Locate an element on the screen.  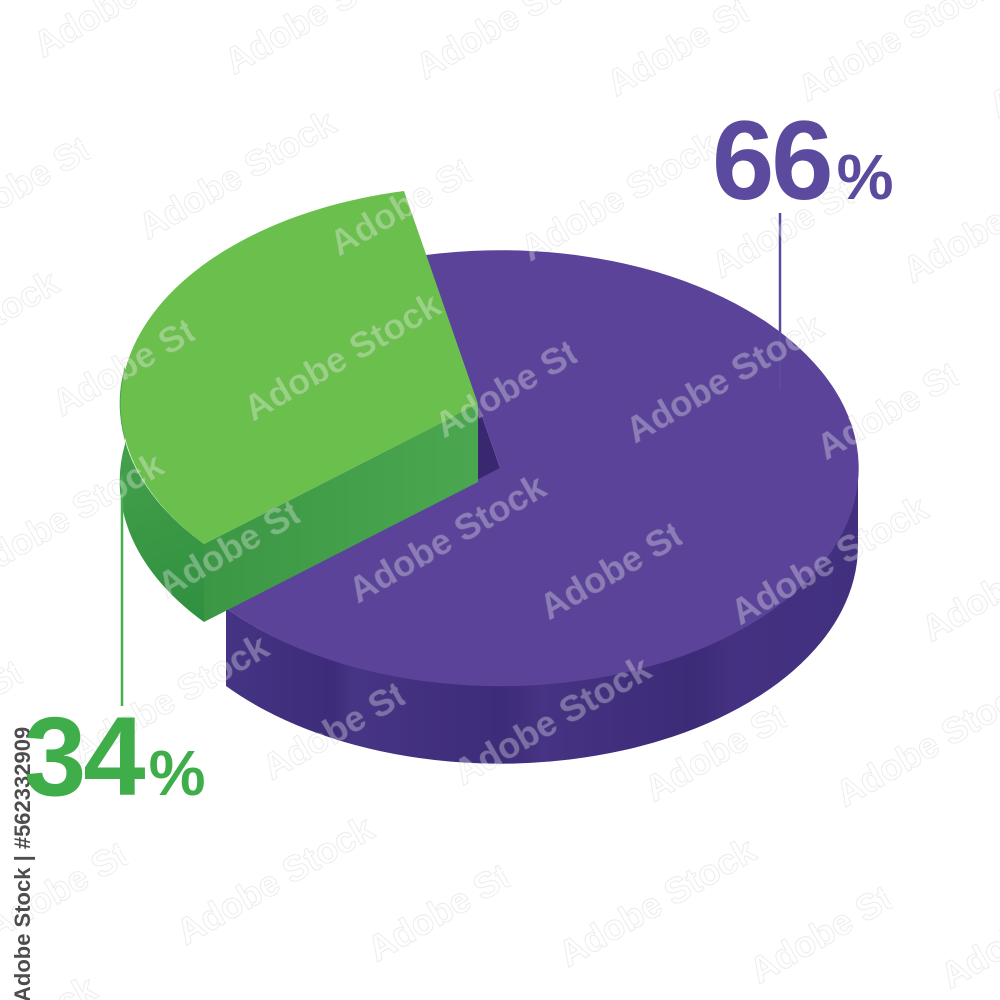
watermark-id-text: Adobe Stock | #562332909 is located at coordinates (22, 863).